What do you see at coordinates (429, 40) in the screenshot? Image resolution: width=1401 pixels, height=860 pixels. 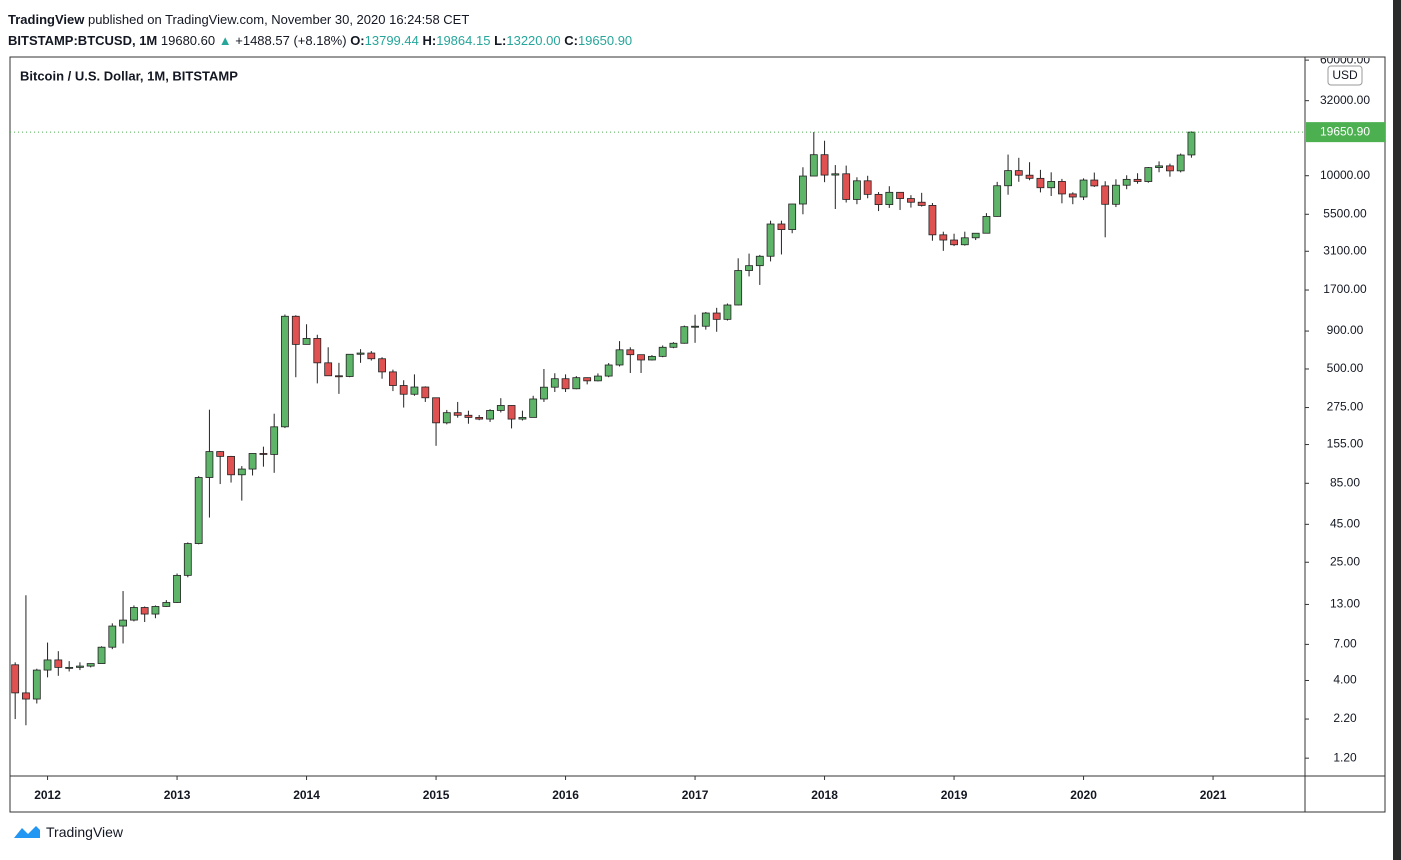 I see `high-label: H:` at bounding box center [429, 40].